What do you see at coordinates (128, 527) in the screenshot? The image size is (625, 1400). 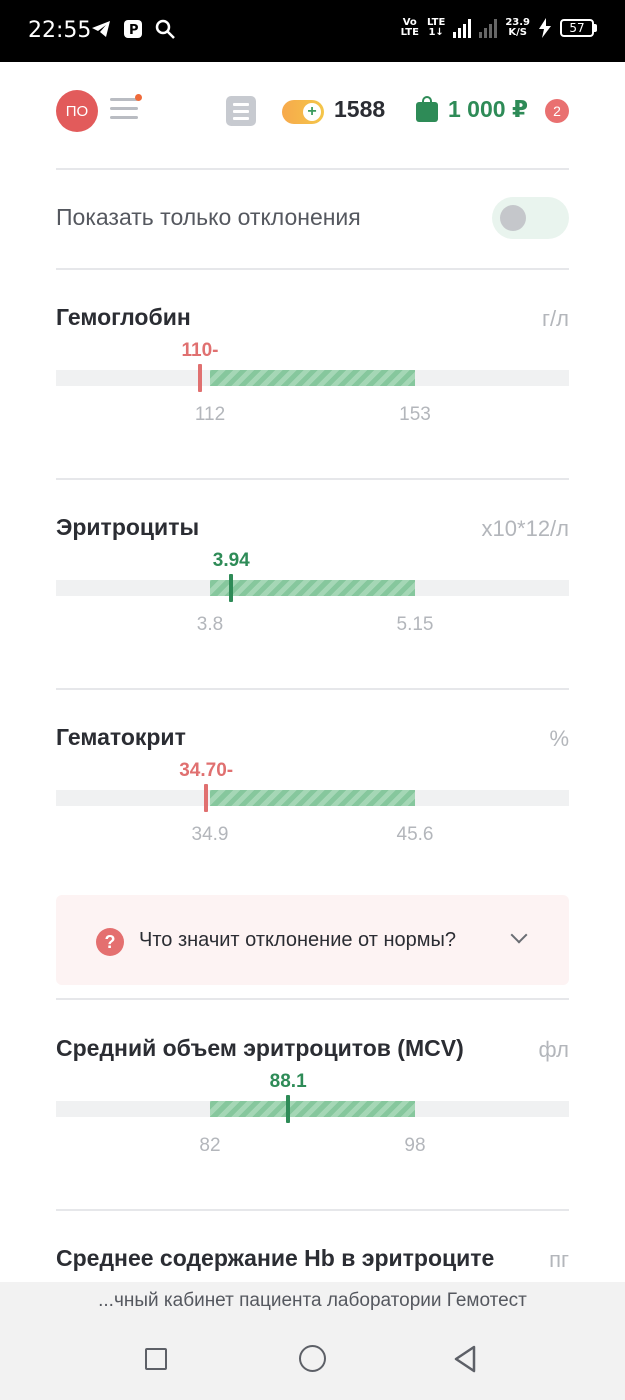 I see `indicator-name: Эритроциты` at bounding box center [128, 527].